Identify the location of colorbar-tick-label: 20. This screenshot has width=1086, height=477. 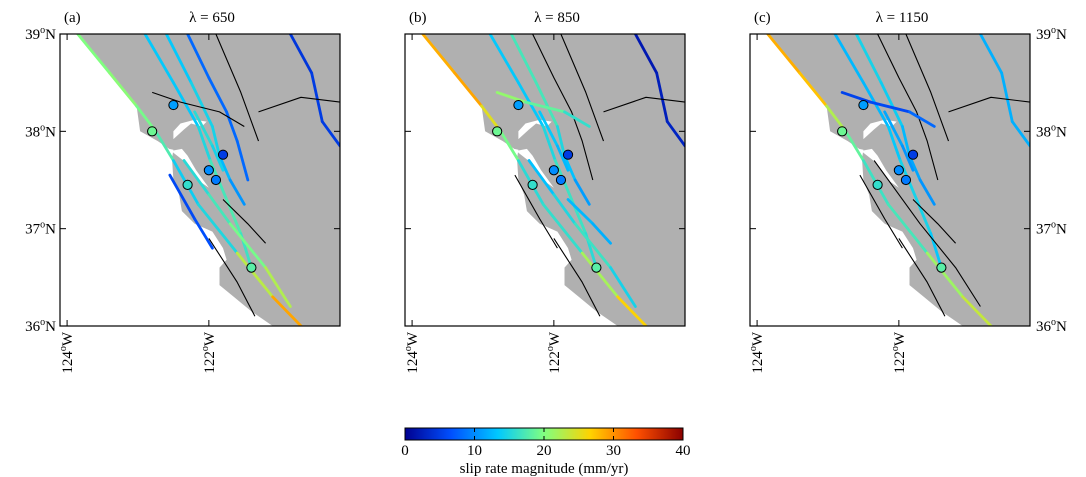
(544, 451).